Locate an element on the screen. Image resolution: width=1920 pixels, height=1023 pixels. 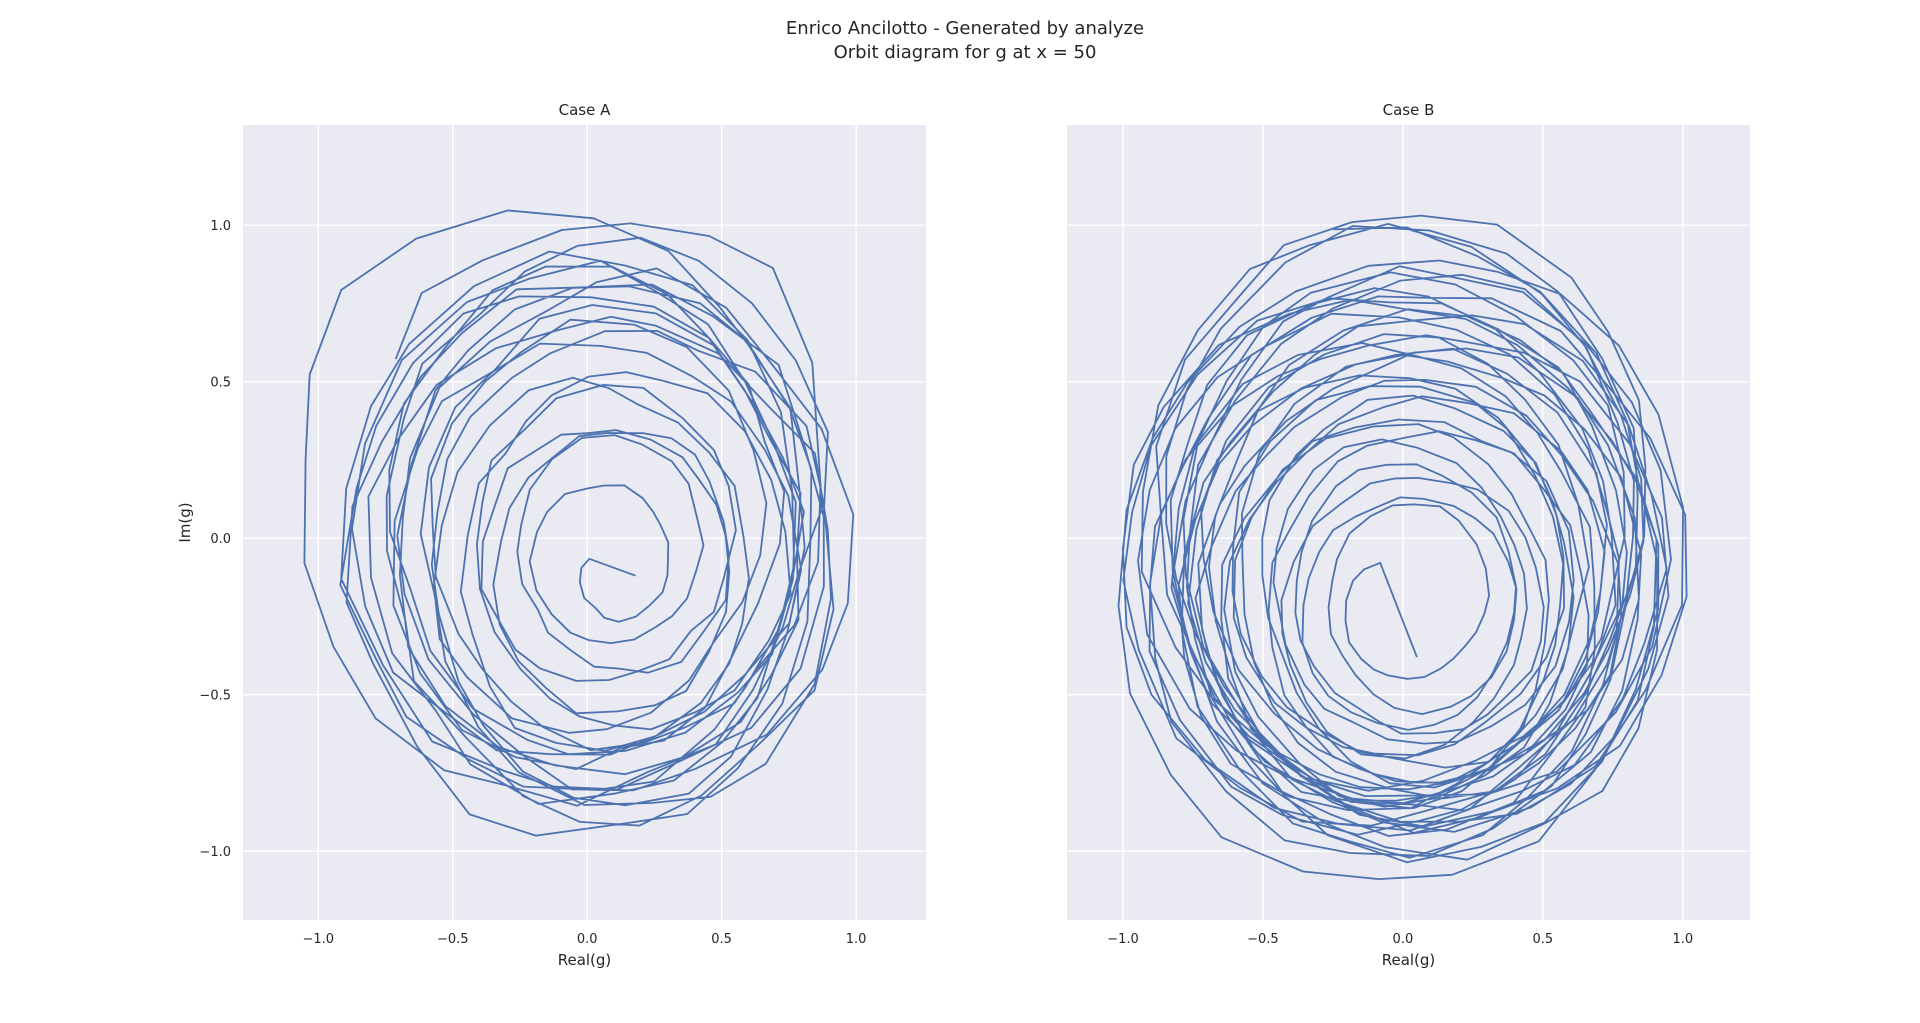
y-tick-label: 0.5 is located at coordinates (220, 383).